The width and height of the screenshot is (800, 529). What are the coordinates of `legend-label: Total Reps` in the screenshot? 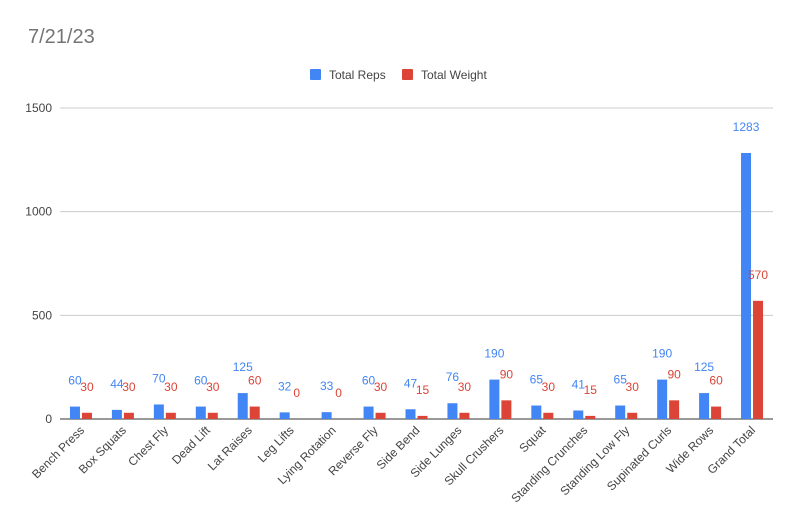 It's located at (357, 75).